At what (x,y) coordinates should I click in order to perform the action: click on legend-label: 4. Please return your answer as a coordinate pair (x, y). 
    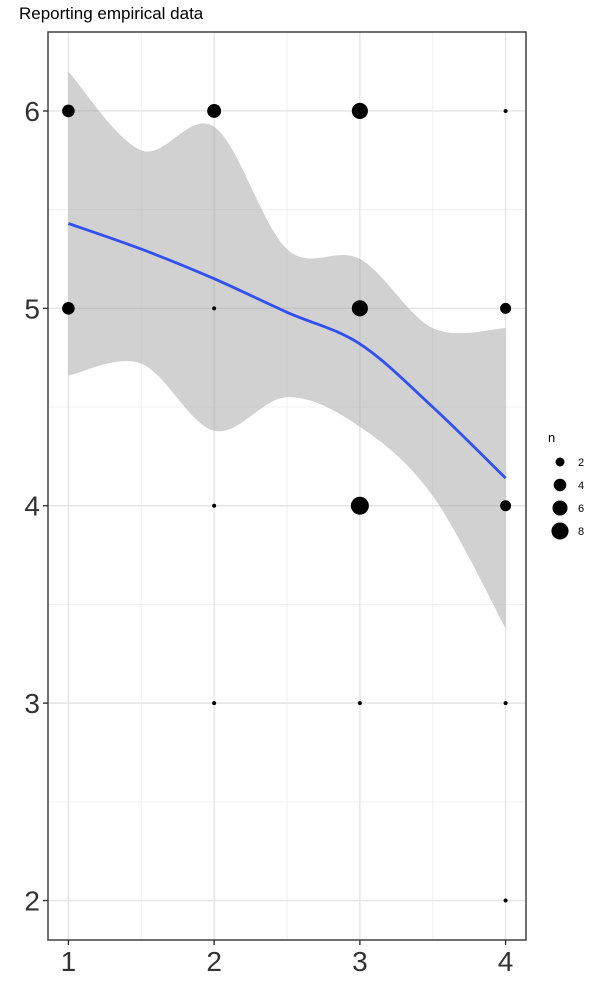
    Looking at the image, I should click on (581, 486).